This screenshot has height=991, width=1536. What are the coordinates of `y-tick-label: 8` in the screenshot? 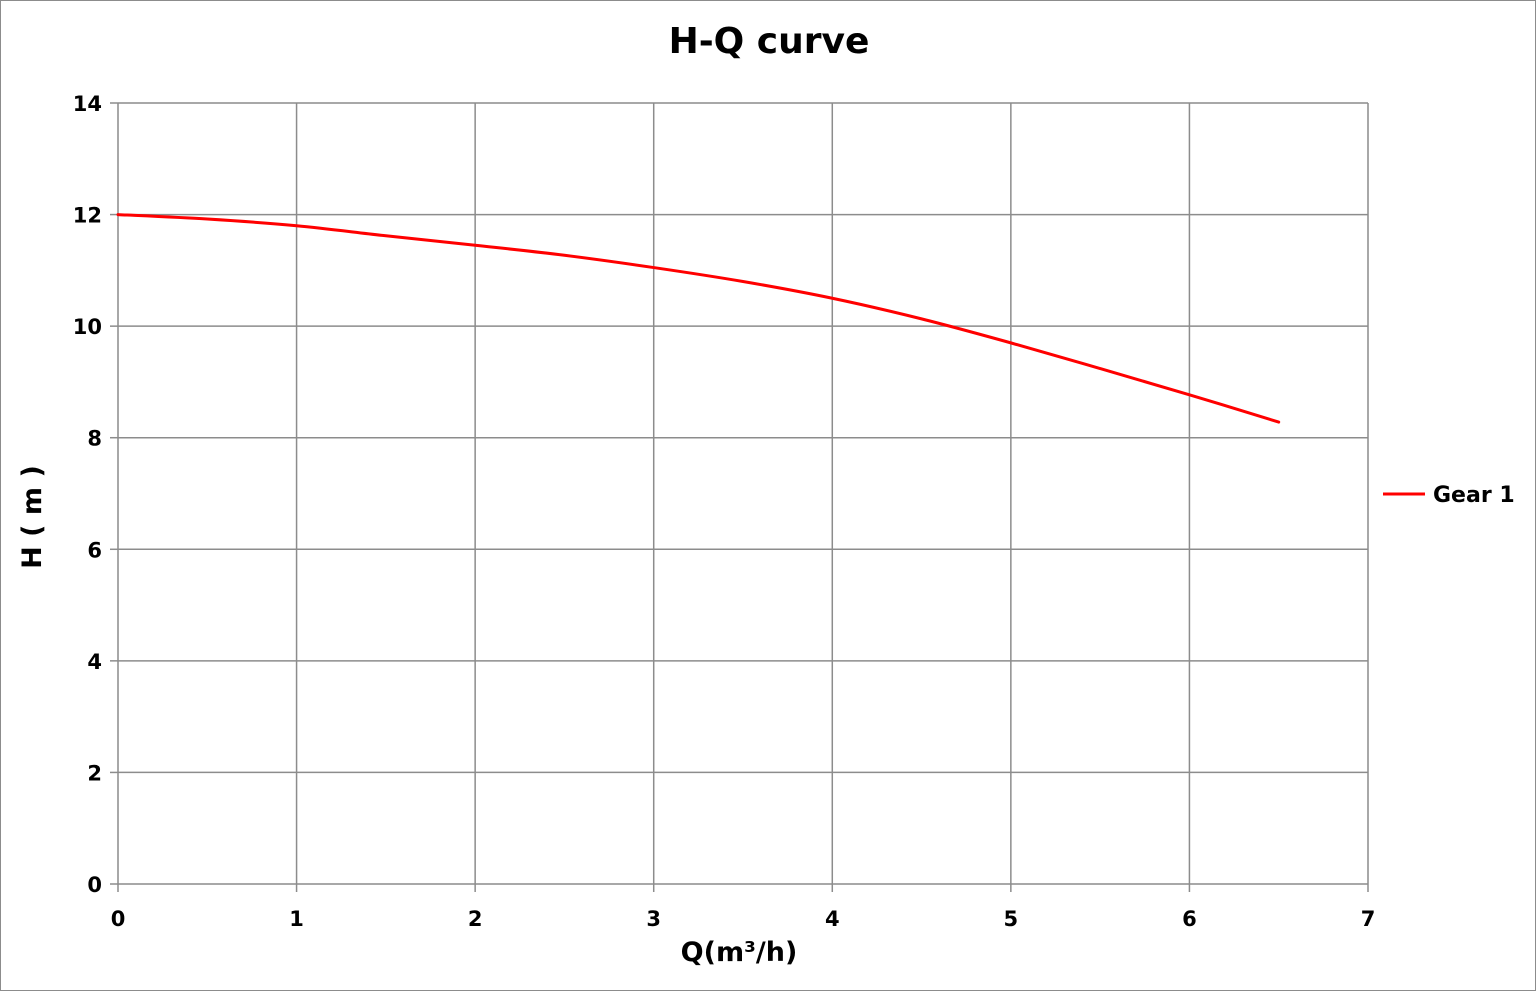 It's located at (94, 439).